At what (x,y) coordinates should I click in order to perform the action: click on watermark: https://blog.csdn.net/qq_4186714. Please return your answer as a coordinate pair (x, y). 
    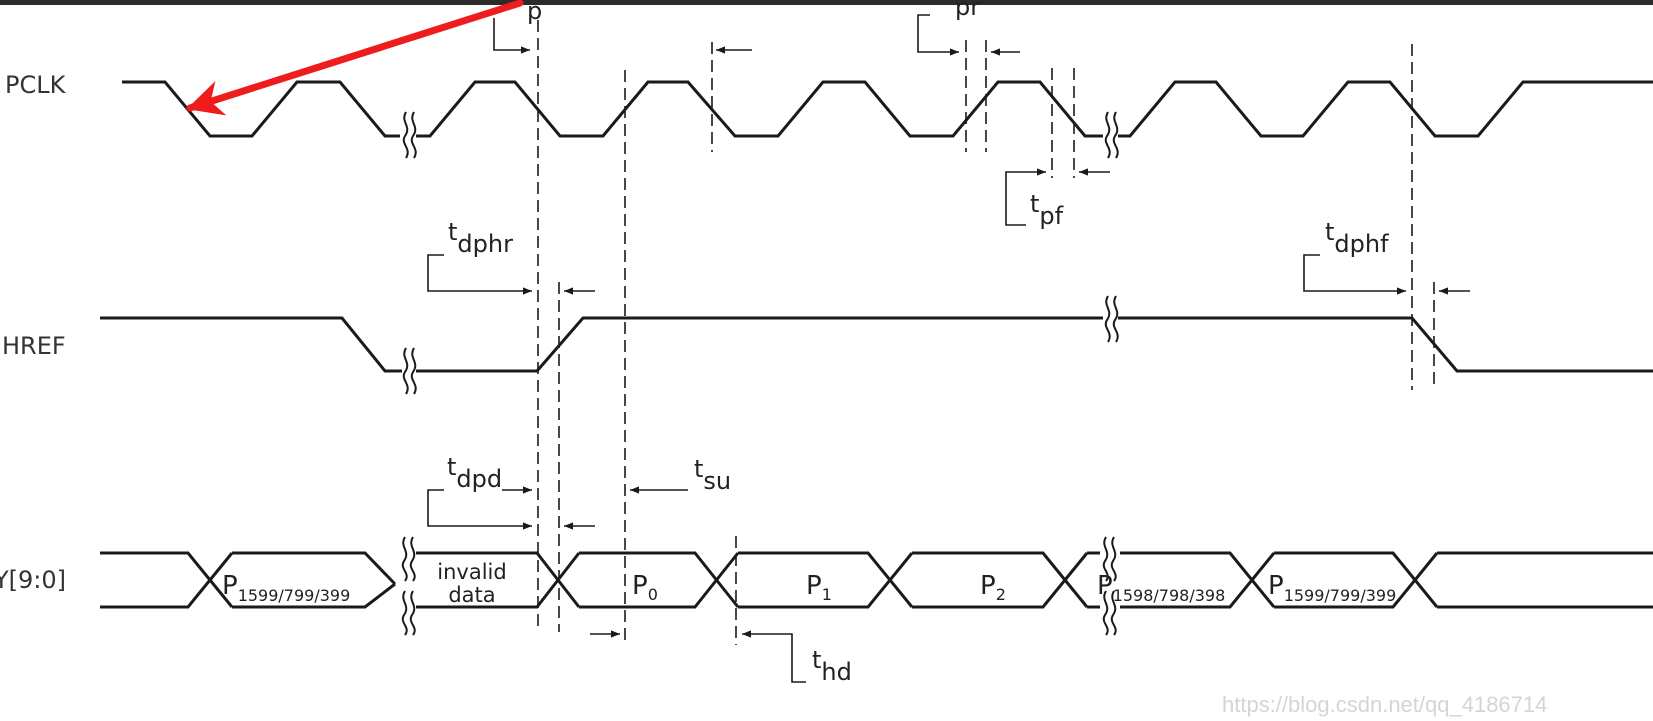
    Looking at the image, I should click on (1384, 704).